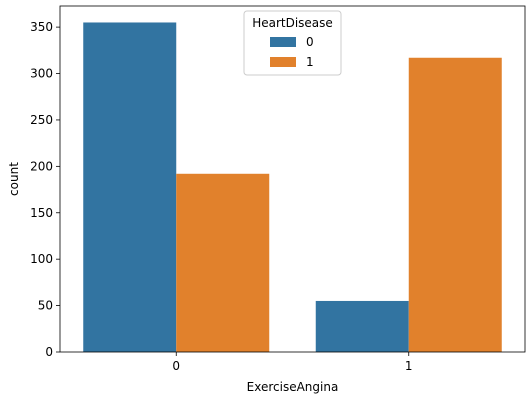 The height and width of the screenshot is (401, 531). What do you see at coordinates (49, 352) in the screenshot?
I see `y-tick-label: 0` at bounding box center [49, 352].